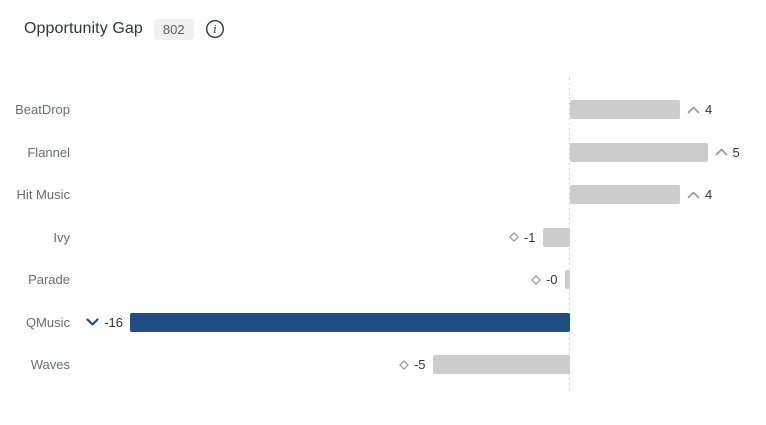 The height and width of the screenshot is (425, 766). What do you see at coordinates (61, 237) in the screenshot?
I see `category-label: Ivy` at bounding box center [61, 237].